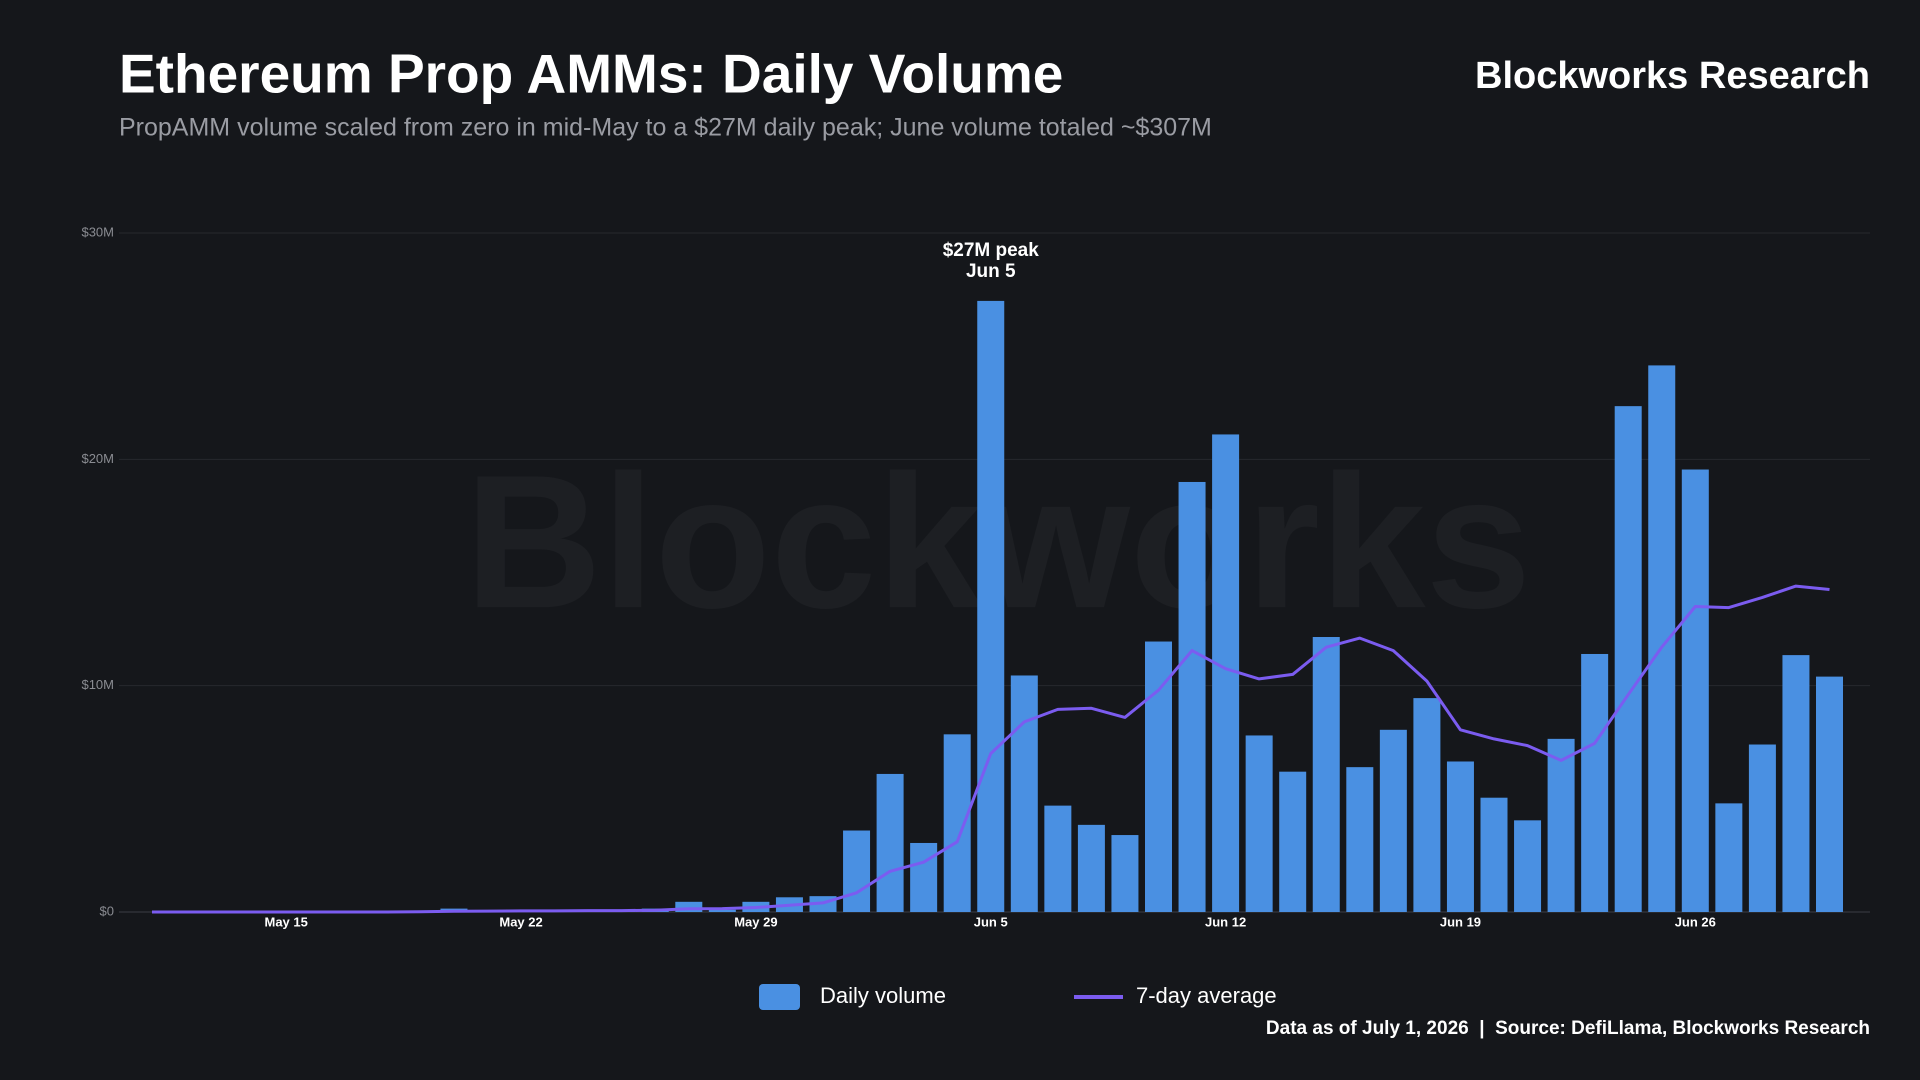 The height and width of the screenshot is (1080, 1920). Describe the element at coordinates (520, 921) in the screenshot. I see `x-tick-label: May 22` at that location.